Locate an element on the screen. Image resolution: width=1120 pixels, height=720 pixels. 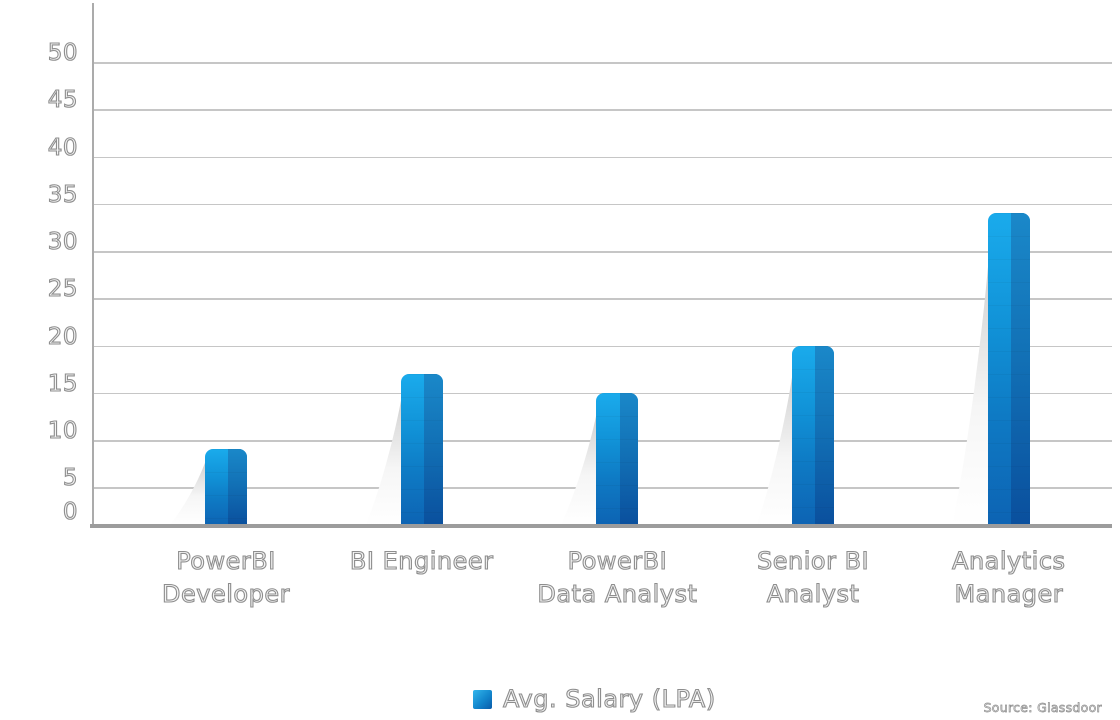
y-tick-label-25: 25 is located at coordinates (62, 289).